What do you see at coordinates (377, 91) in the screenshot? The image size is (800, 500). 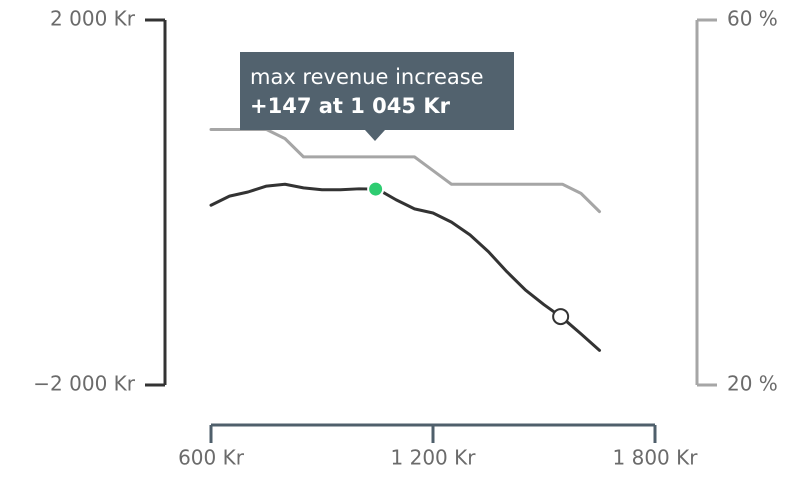 I see `tooltip-box` at bounding box center [377, 91].